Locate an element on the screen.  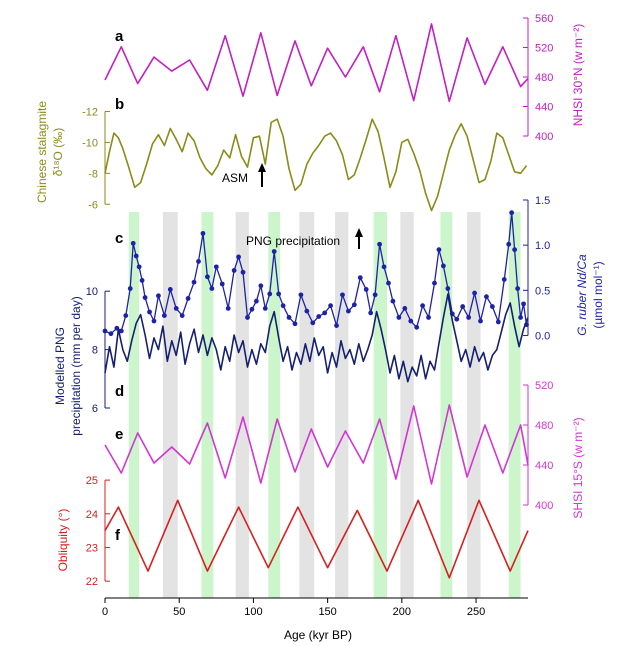
png-precipitation-annotation: PNG precipitation is located at coordinates (293, 241).